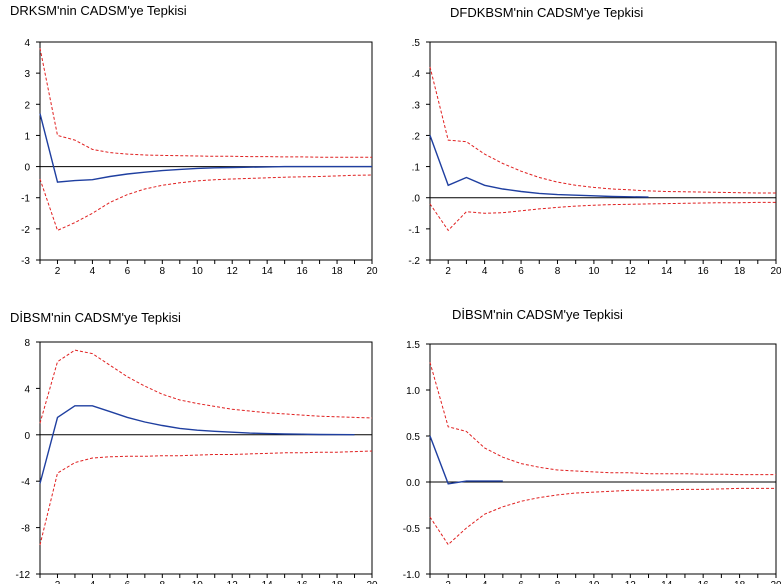 The width and height of the screenshot is (781, 584). Describe the element at coordinates (416, 199) in the screenshot. I see `y-tick-label: .0` at that location.